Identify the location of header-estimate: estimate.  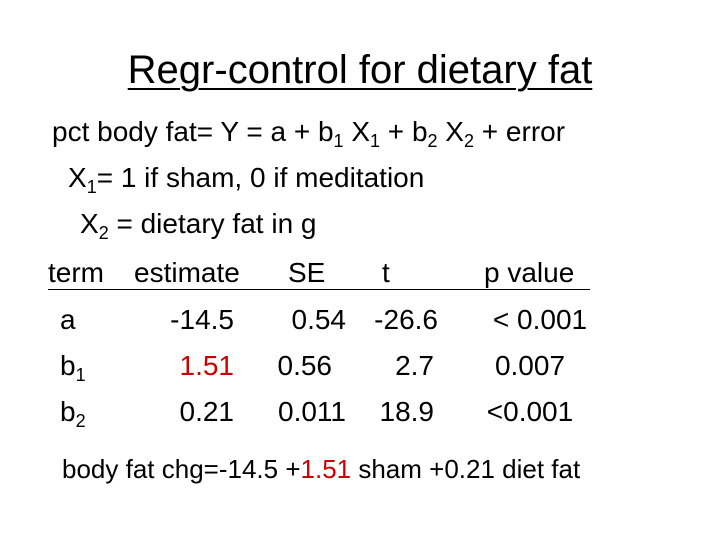
(187, 272).